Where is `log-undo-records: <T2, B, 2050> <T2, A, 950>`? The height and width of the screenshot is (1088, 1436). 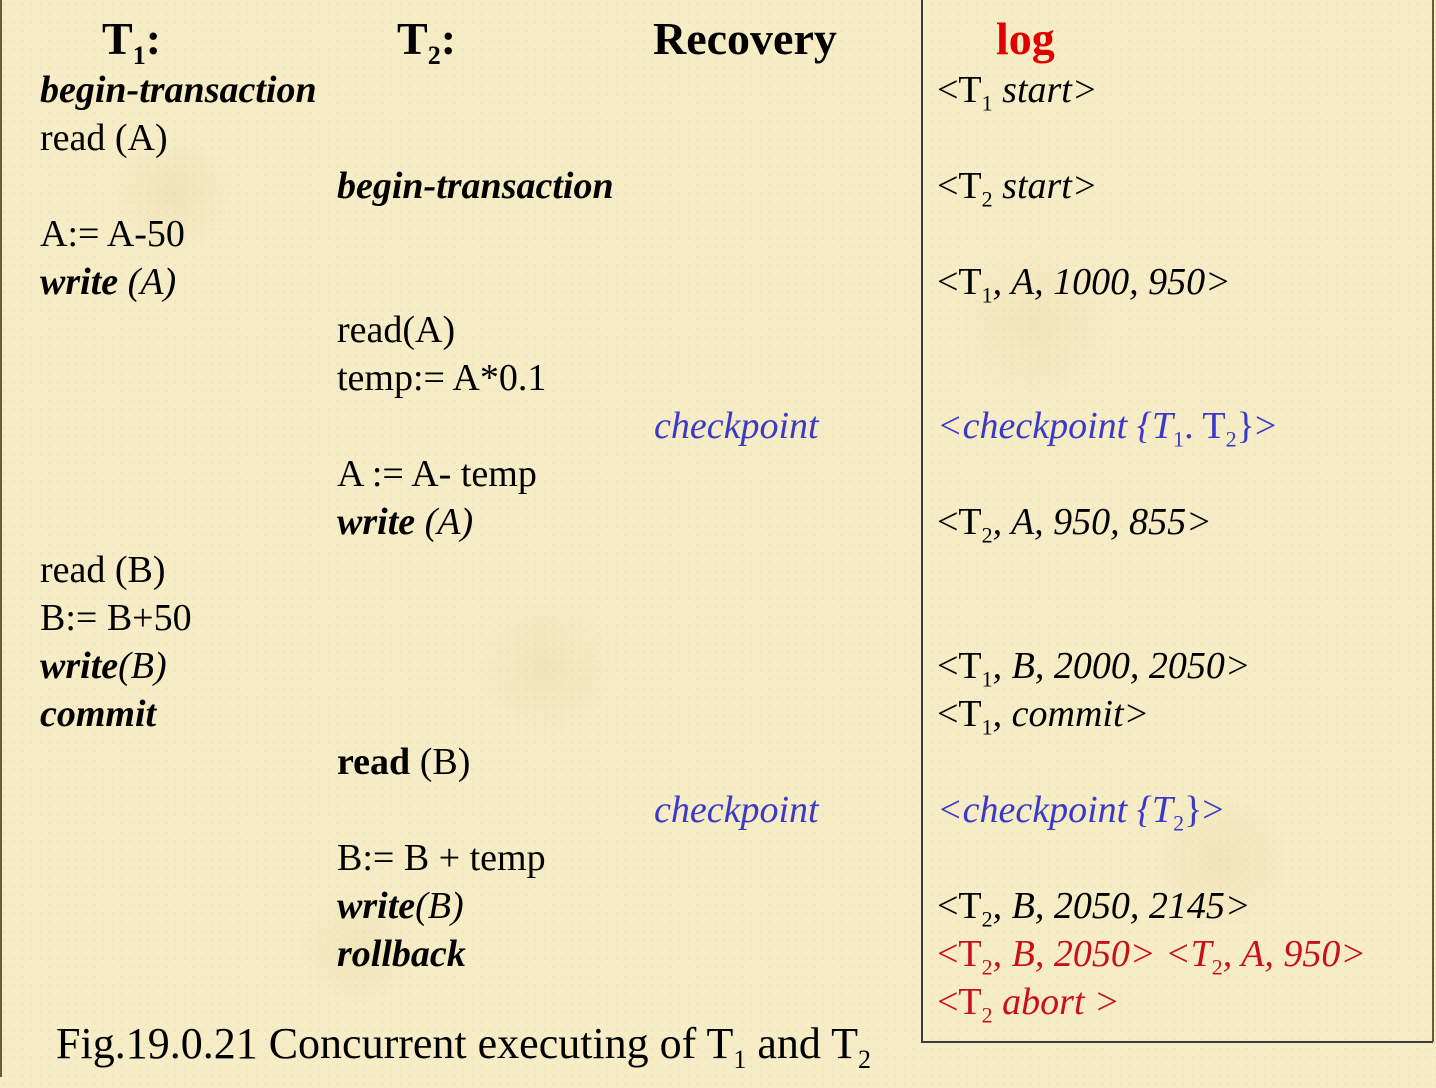
log-undo-records: <T2, B, 2050> <T2, A, 950> is located at coordinates (1151, 956).